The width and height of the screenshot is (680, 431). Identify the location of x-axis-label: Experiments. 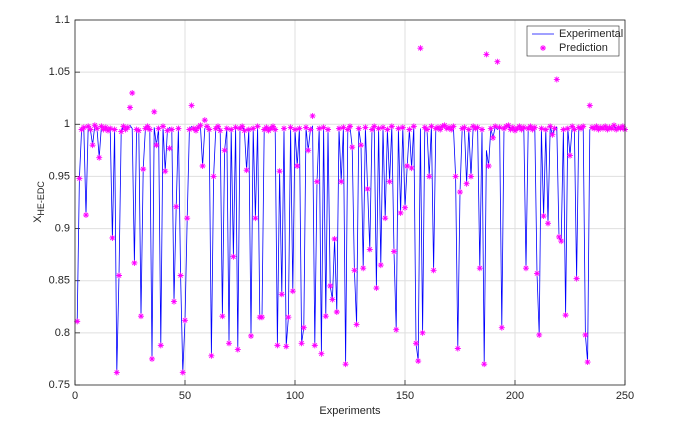
(350, 411).